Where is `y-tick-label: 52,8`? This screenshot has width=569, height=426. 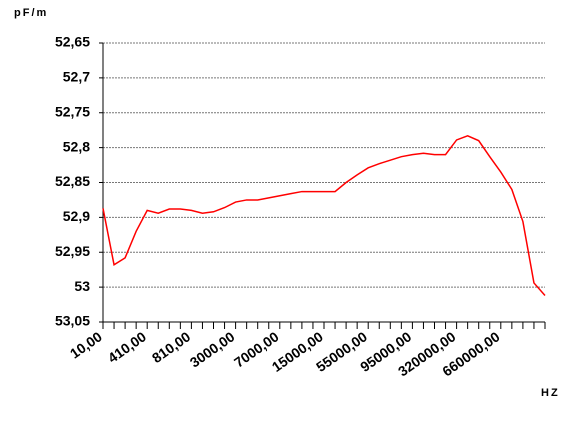
y-tick-label: 52,8 is located at coordinates (76, 146).